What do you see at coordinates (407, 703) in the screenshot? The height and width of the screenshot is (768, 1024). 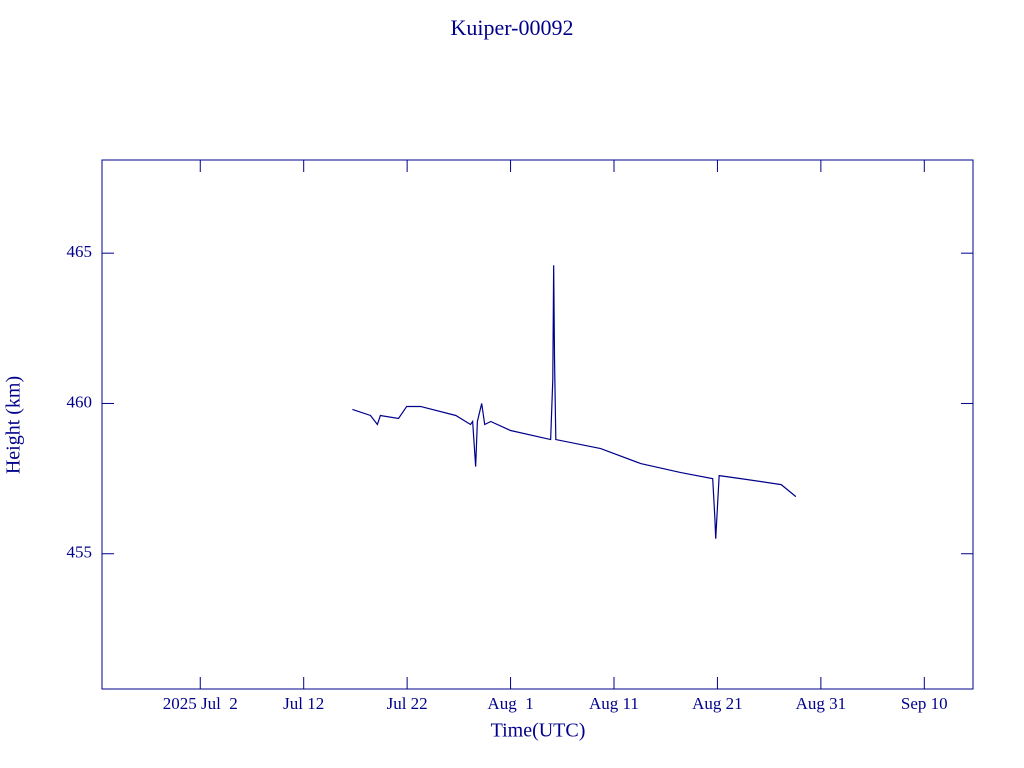 I see `x-tick-label: Jul 22` at bounding box center [407, 703].